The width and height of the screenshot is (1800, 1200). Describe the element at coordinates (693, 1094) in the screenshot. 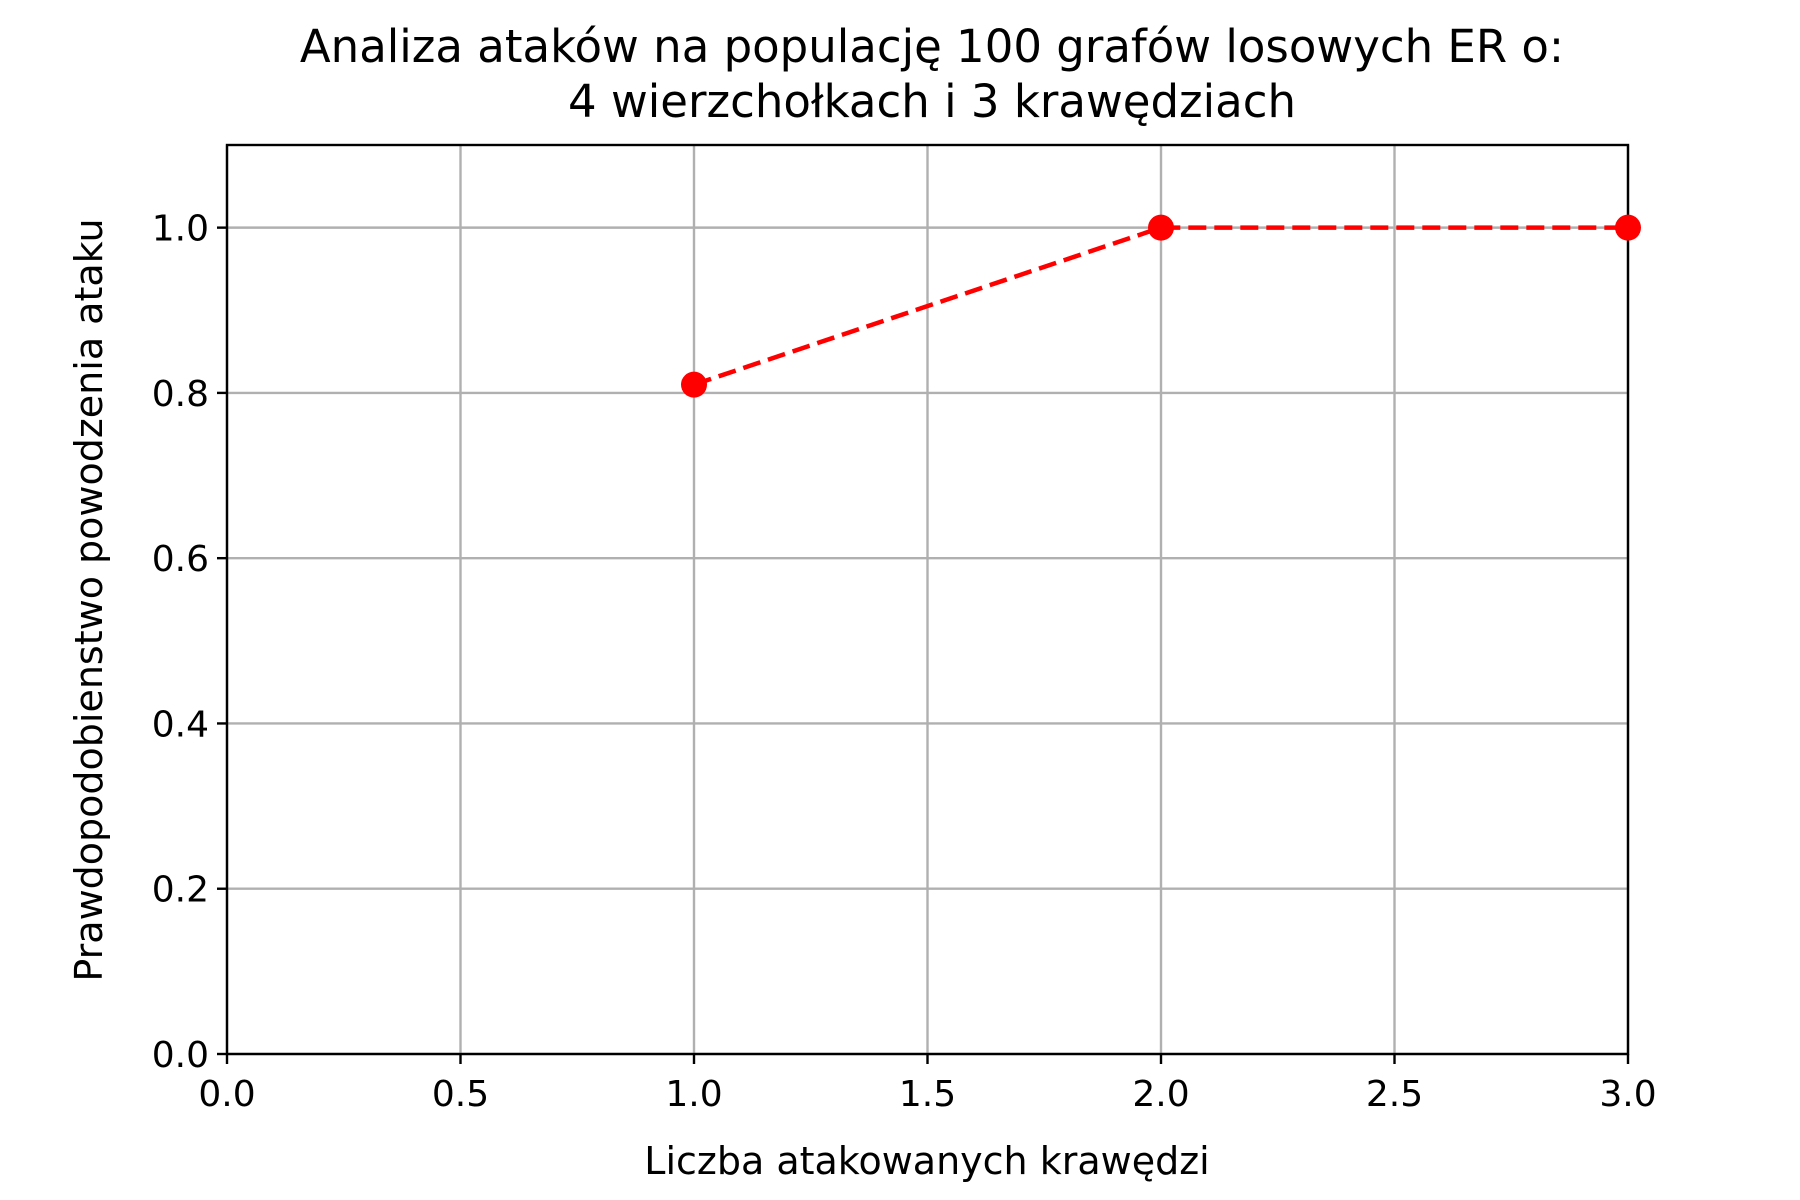

I see `x-tick-label: 1.0` at that location.